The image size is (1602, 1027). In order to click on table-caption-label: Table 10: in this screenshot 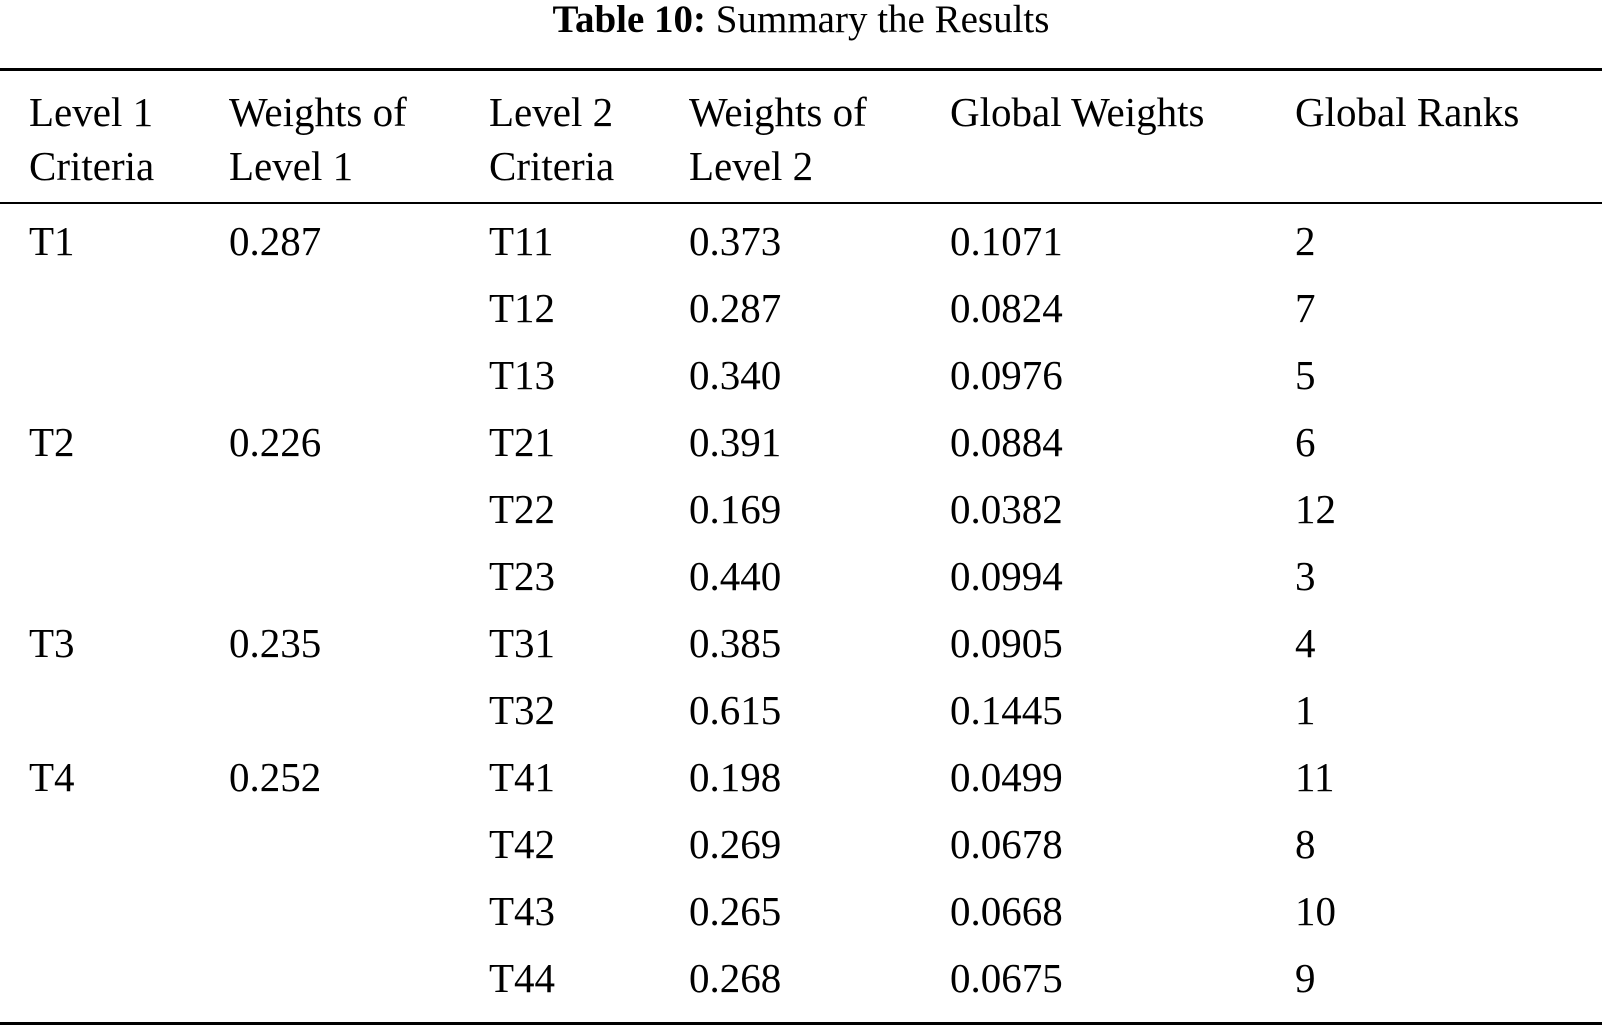, I will do `click(629, 20)`.